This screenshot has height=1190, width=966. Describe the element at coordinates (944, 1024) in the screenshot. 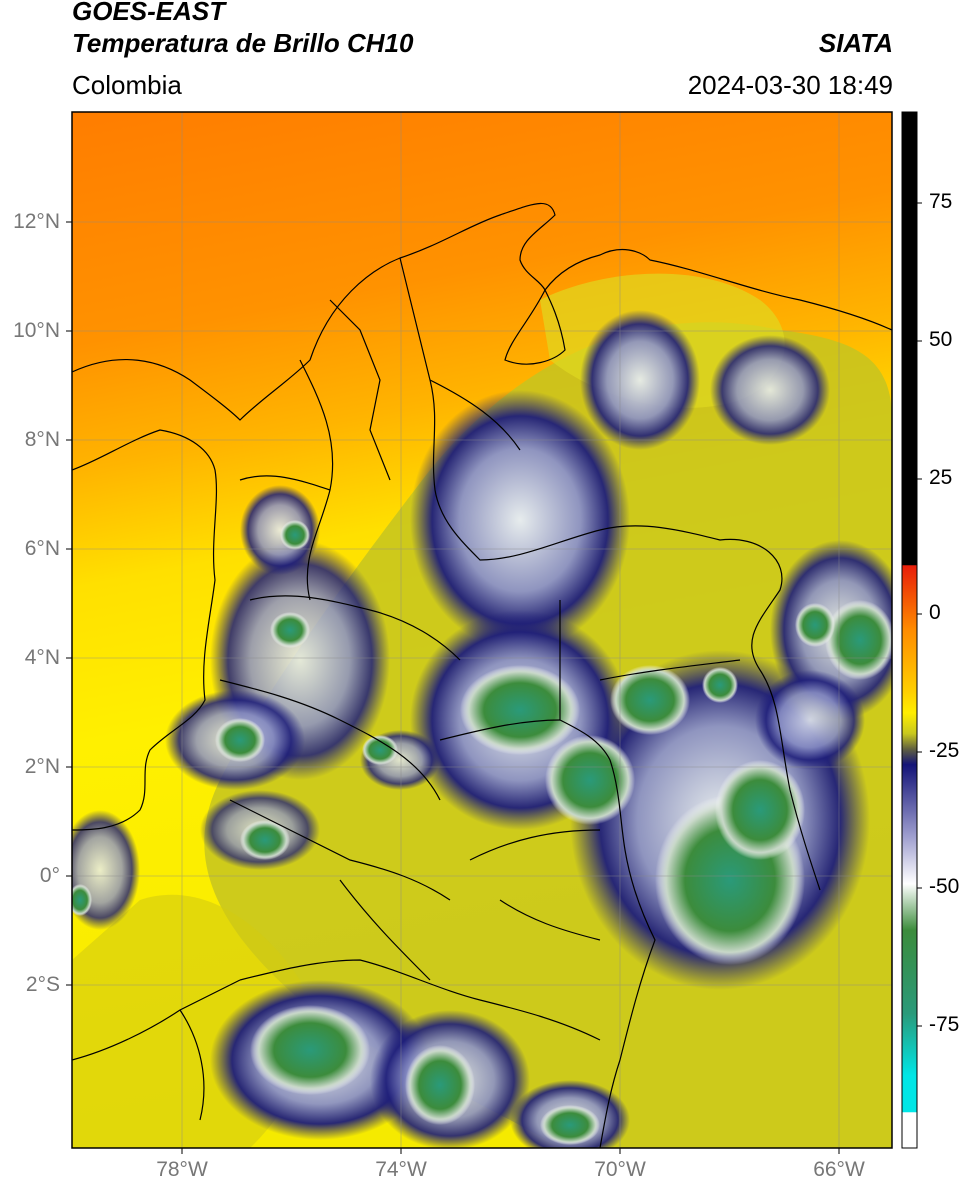

I see `colorbar-label-neg75: -75` at that location.